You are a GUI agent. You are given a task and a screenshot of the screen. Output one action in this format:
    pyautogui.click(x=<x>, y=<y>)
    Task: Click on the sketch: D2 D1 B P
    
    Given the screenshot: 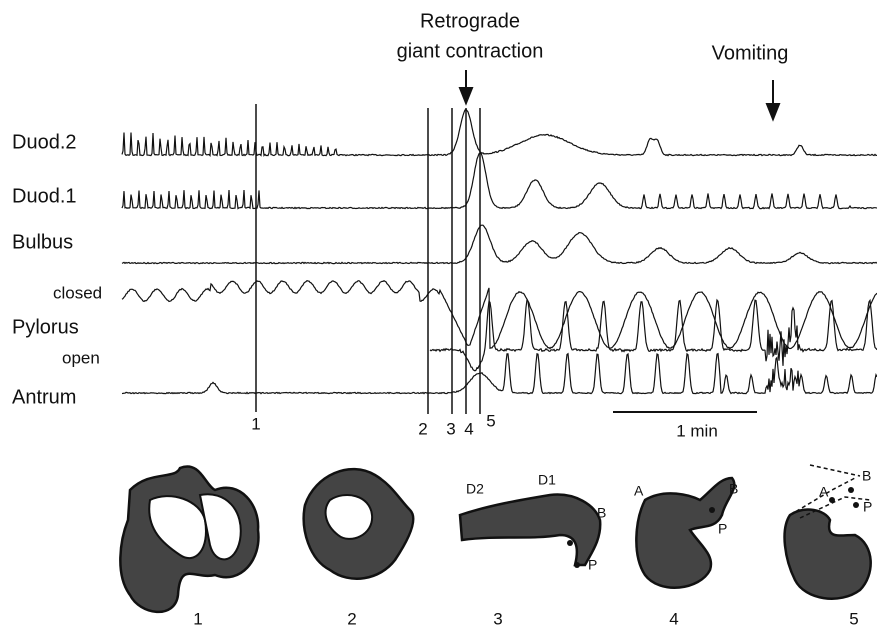 What is the action you would take?
    pyautogui.click(x=532, y=522)
    